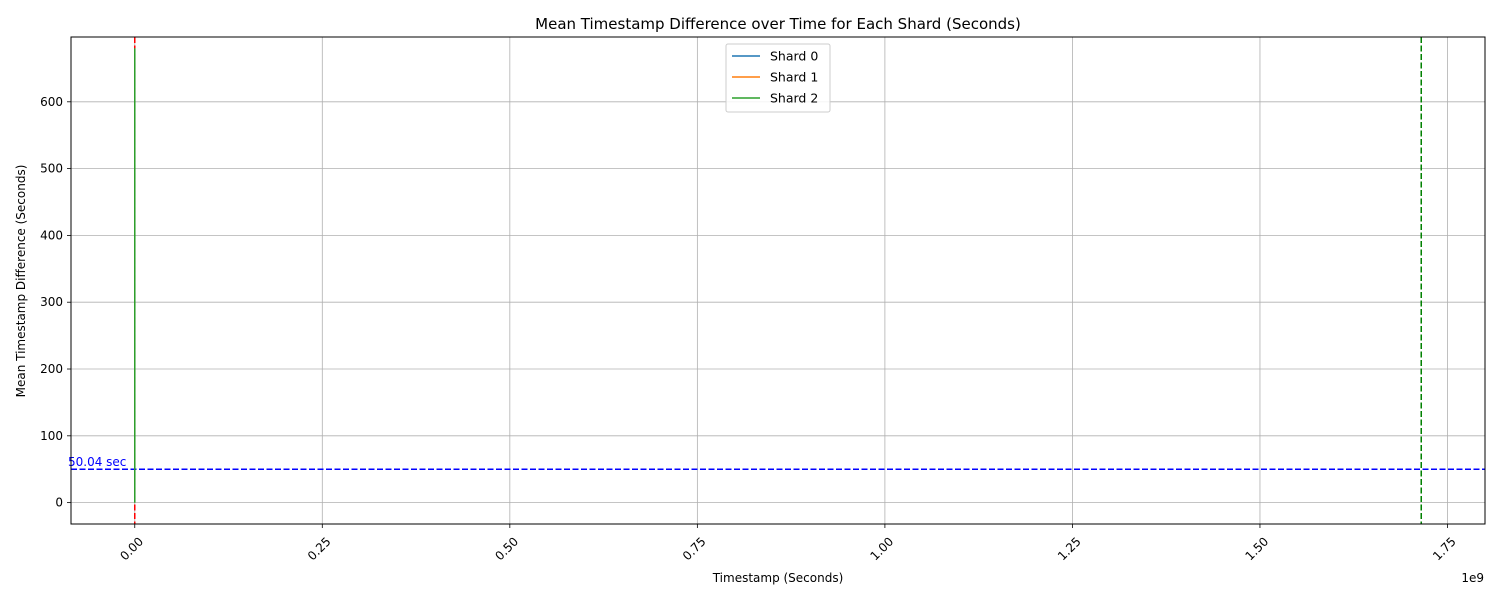 This screenshot has width=1500, height=600. What do you see at coordinates (51, 102) in the screenshot?
I see `y-tick-label: 600` at bounding box center [51, 102].